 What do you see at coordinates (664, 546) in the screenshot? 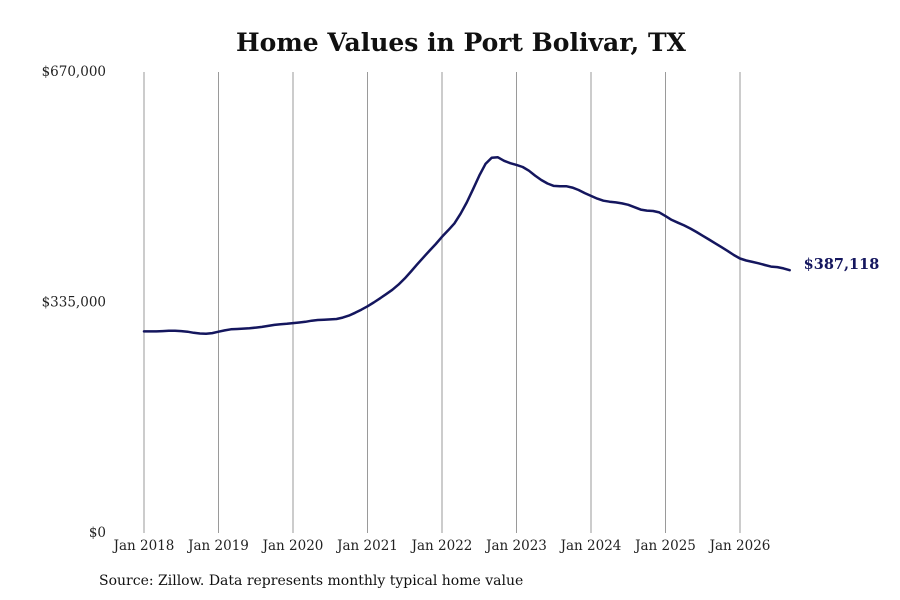
I see `x-tick-label: Jan 2025` at bounding box center [664, 546].